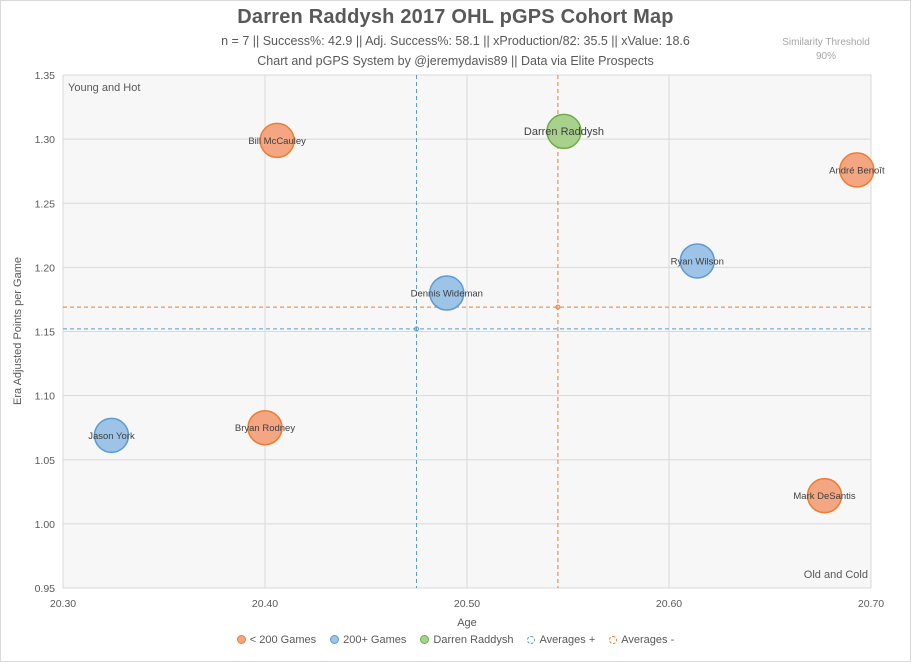  I want to click on point-label: Bill McCauley, so click(277, 141).